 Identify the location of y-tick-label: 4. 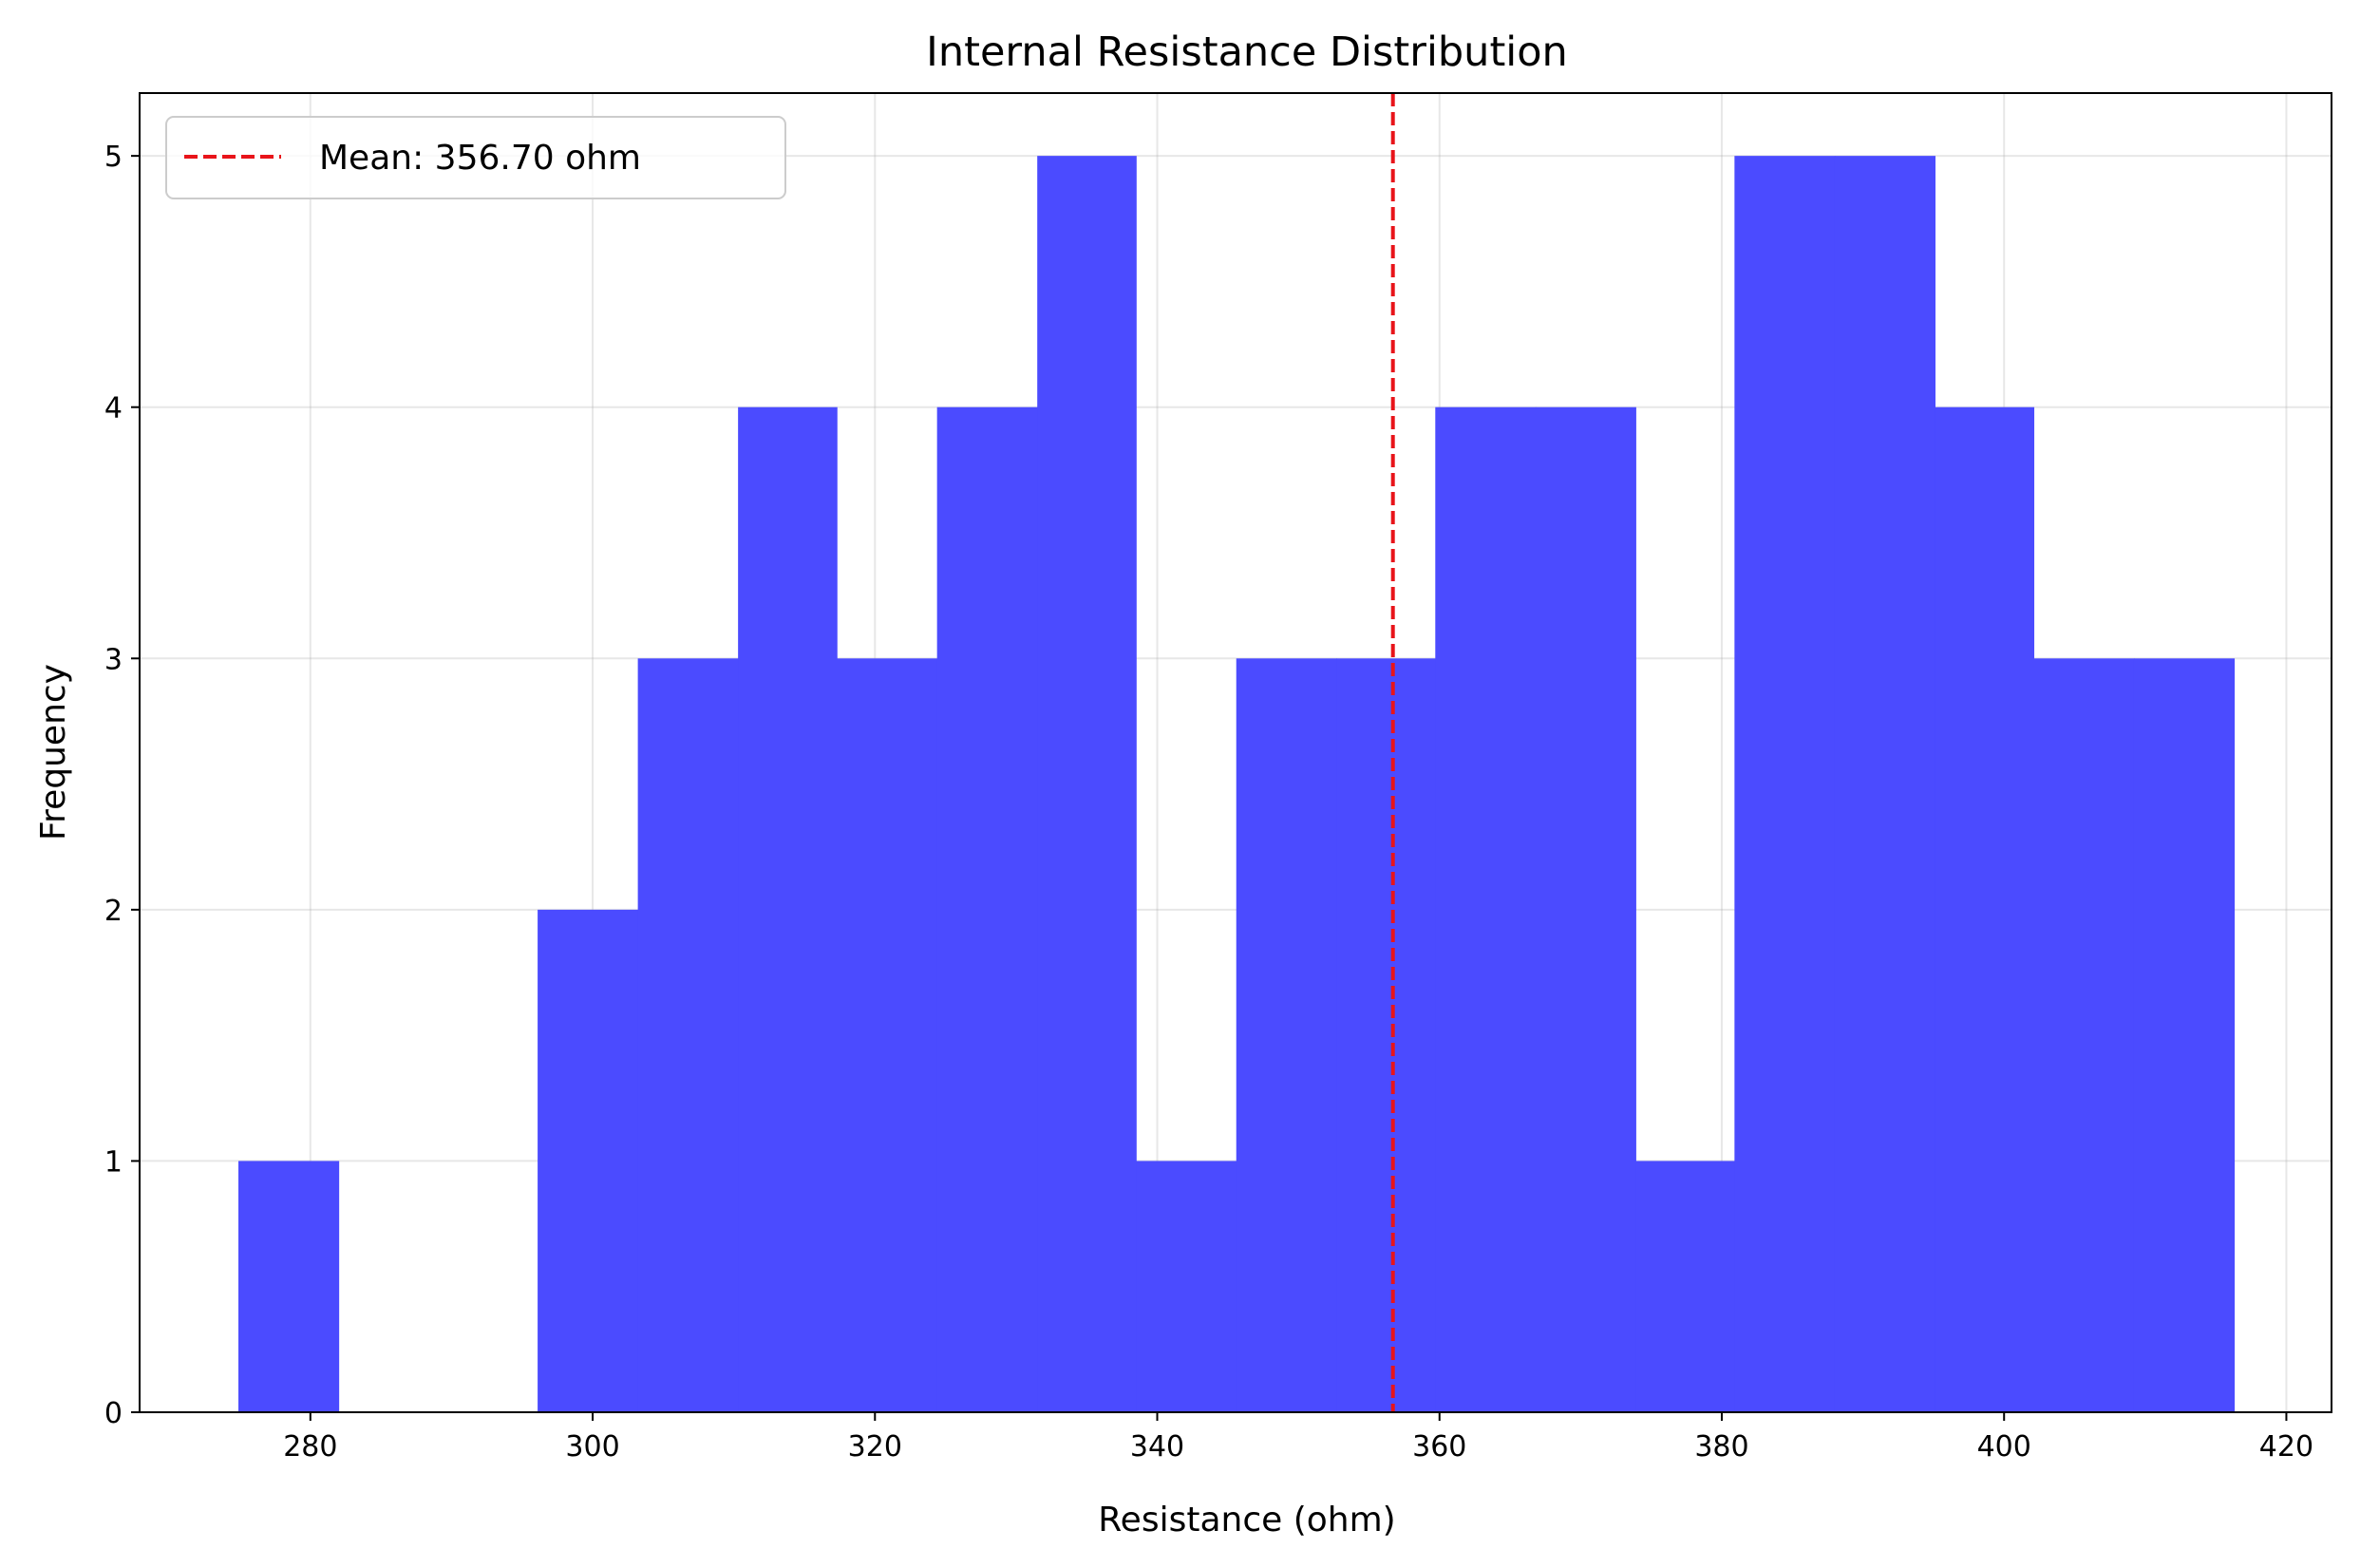
(113, 408).